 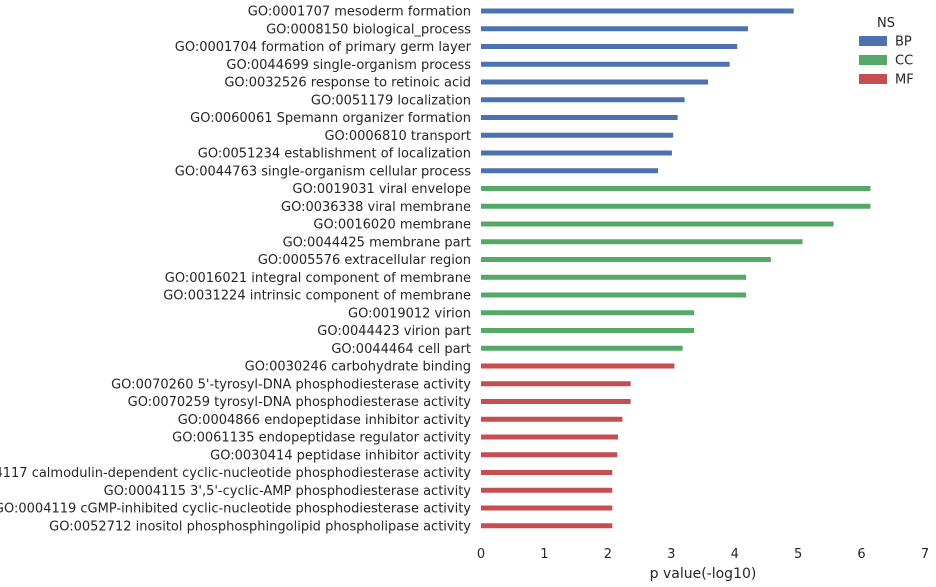 I want to click on category-label: GO:0036338 viral membrane, so click(x=376, y=207).